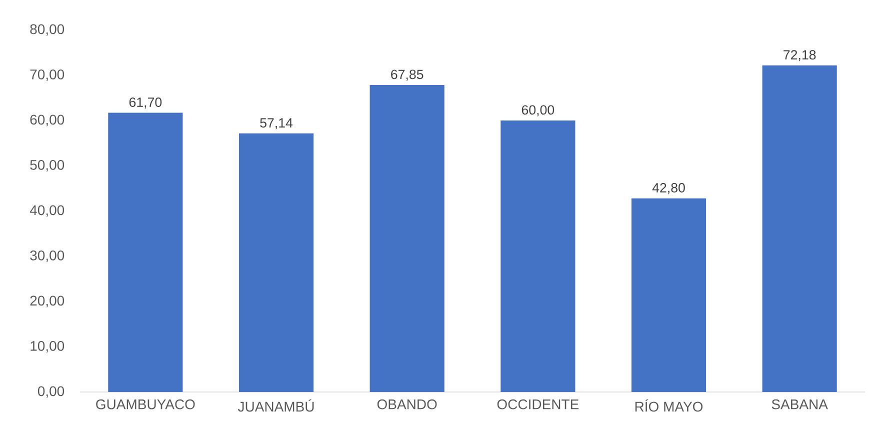 The width and height of the screenshot is (881, 435). I want to click on y-tick-label: 0,00, so click(51, 392).